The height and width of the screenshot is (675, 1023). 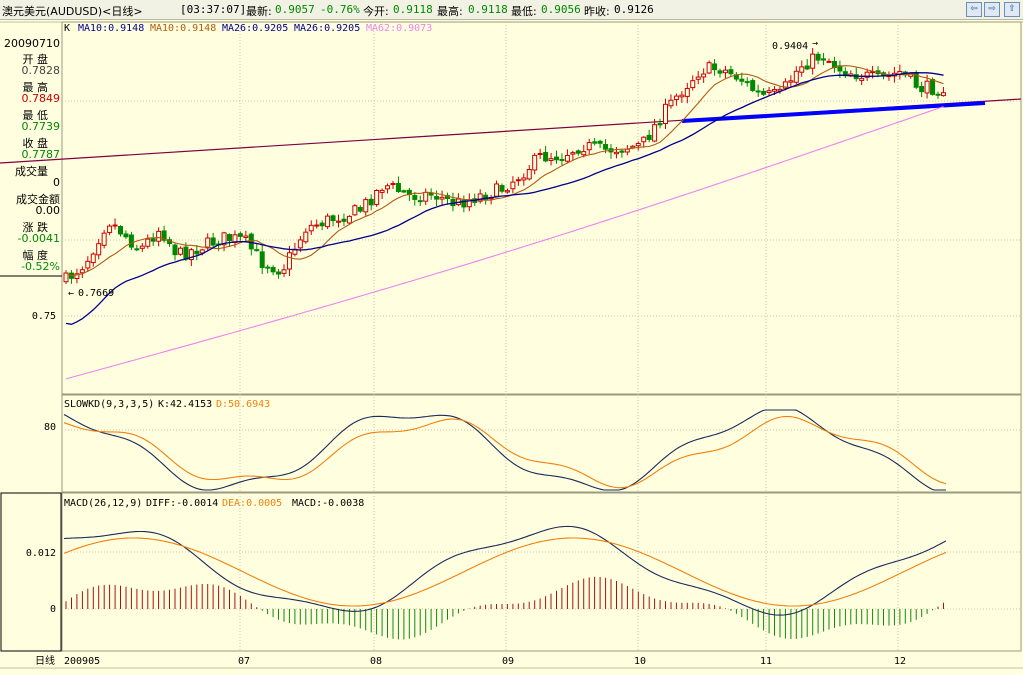 What do you see at coordinates (766, 661) in the screenshot?
I see `x-tick-11: 11` at bounding box center [766, 661].